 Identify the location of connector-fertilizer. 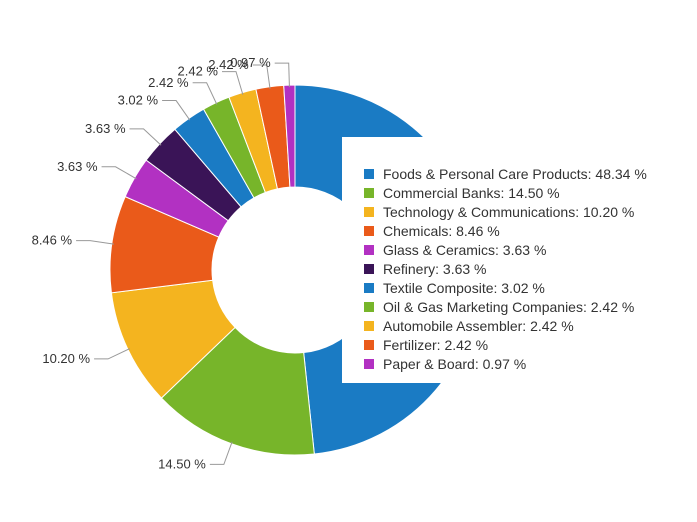
(261, 76).